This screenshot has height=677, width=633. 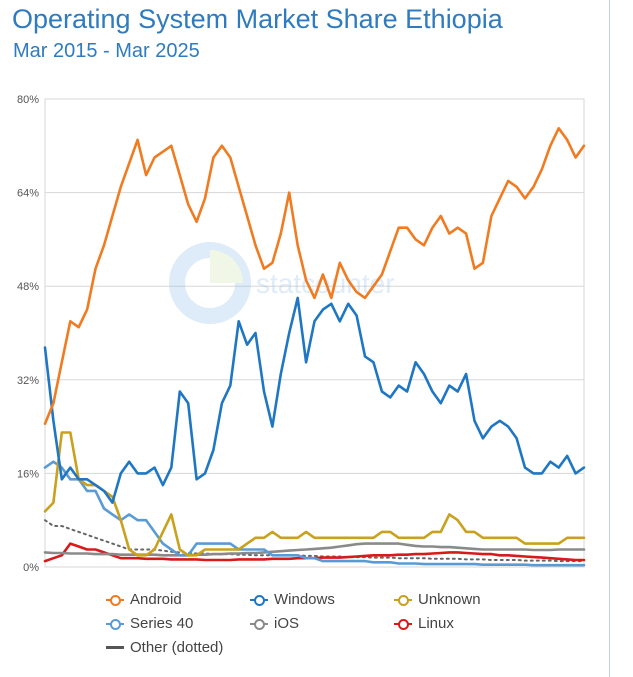 I want to click on legend-item-series-40: Series 40, so click(x=149, y=623).